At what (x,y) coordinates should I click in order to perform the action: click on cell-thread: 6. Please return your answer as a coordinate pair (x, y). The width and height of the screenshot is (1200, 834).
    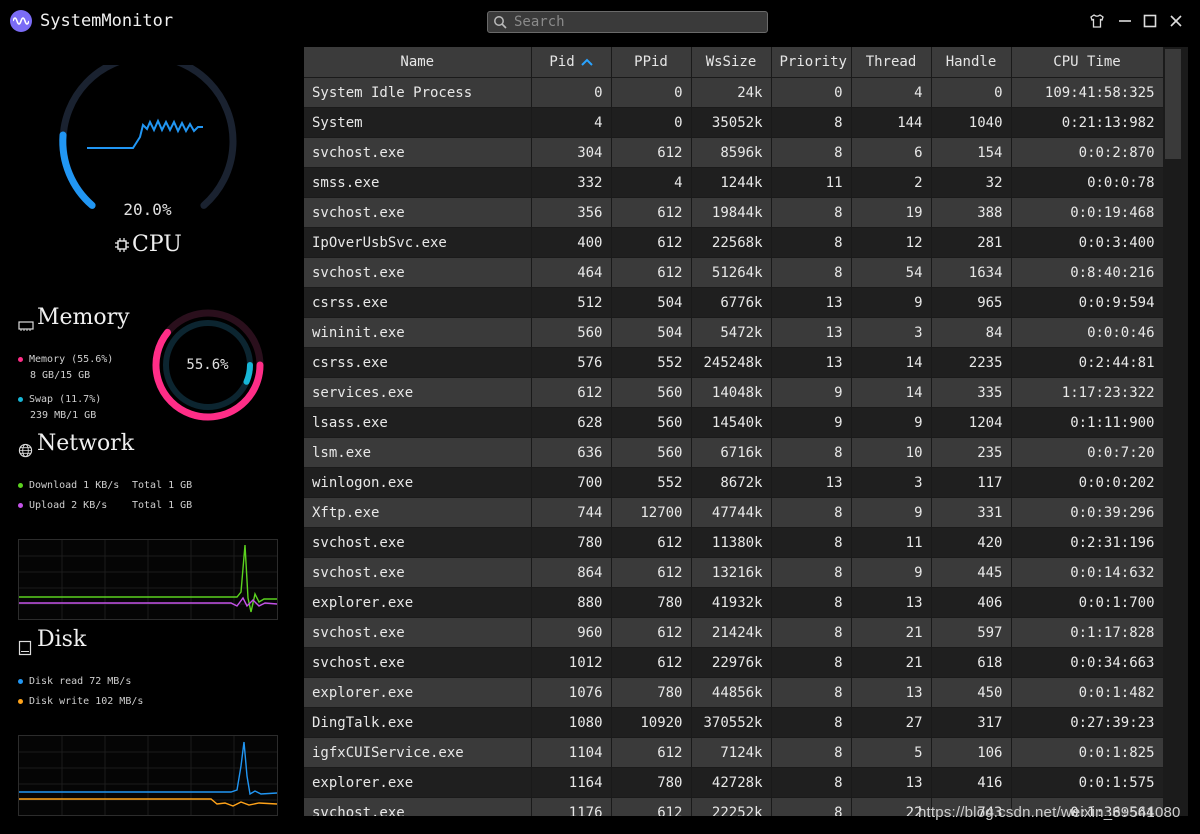
    Looking at the image, I should click on (891, 152).